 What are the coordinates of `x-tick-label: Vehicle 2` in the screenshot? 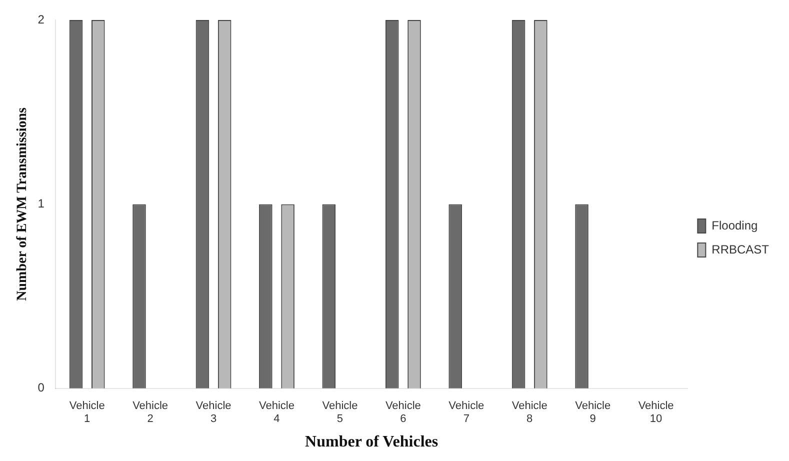 It's located at (150, 413).